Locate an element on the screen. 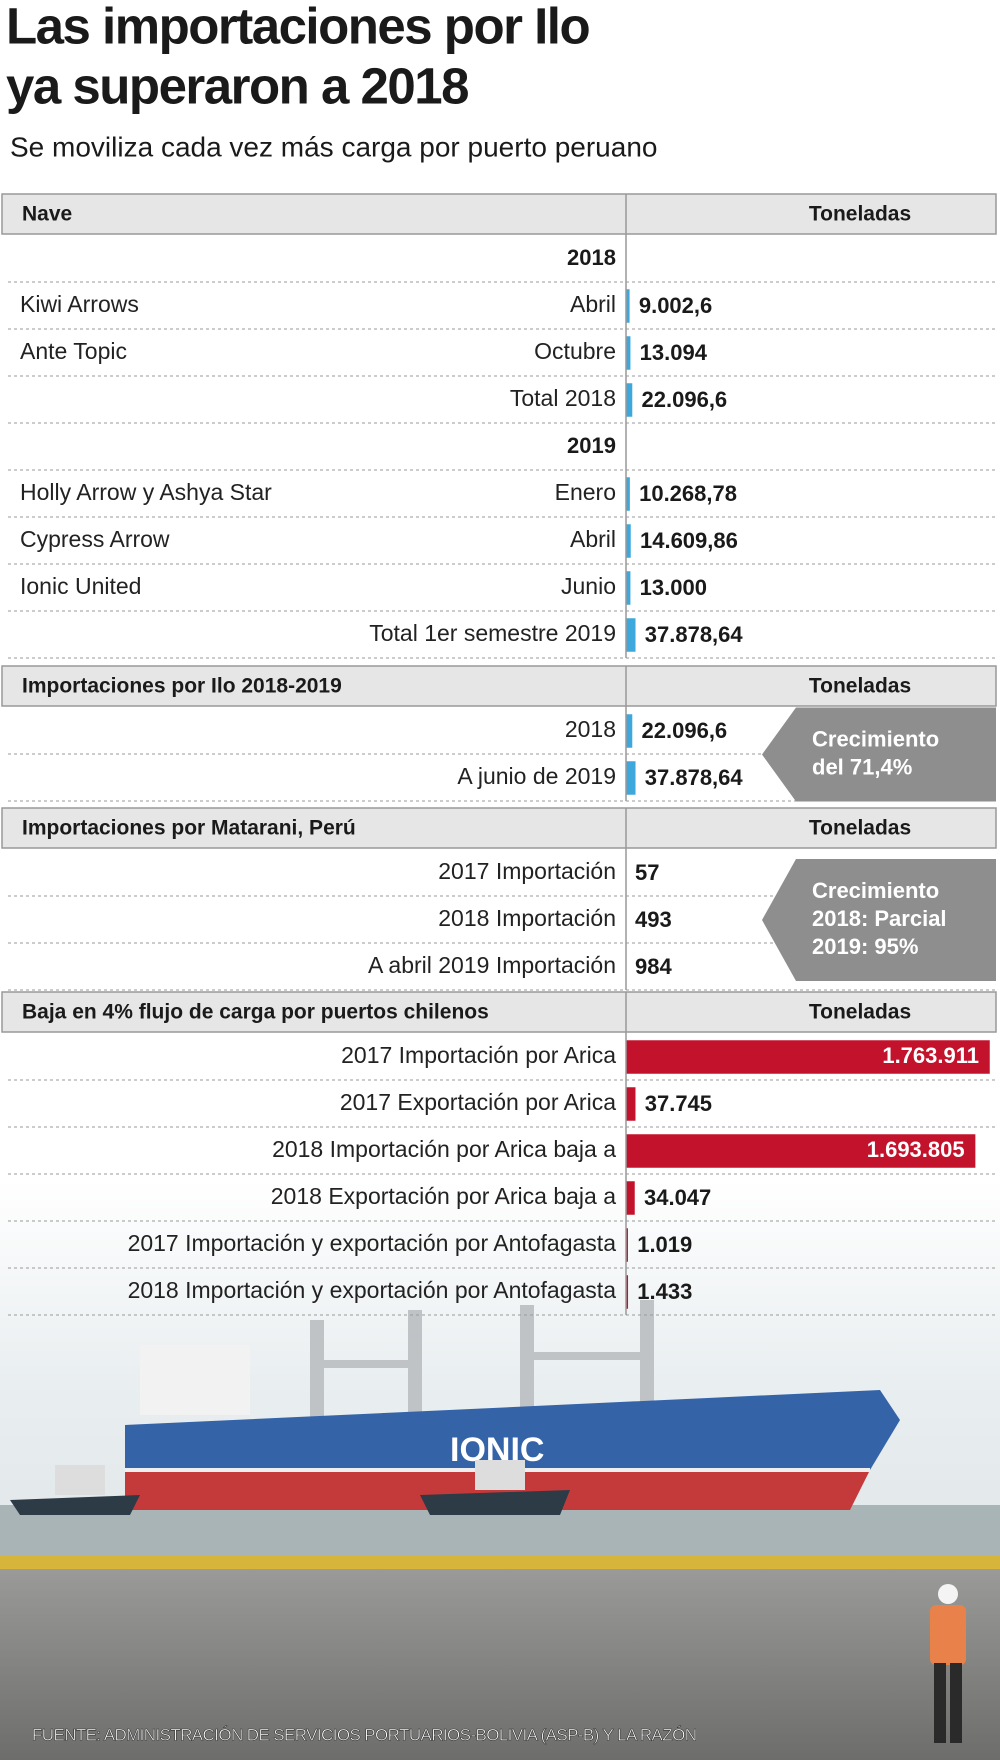  row-label: 2017 Importación por Arica is located at coordinates (478, 1055).